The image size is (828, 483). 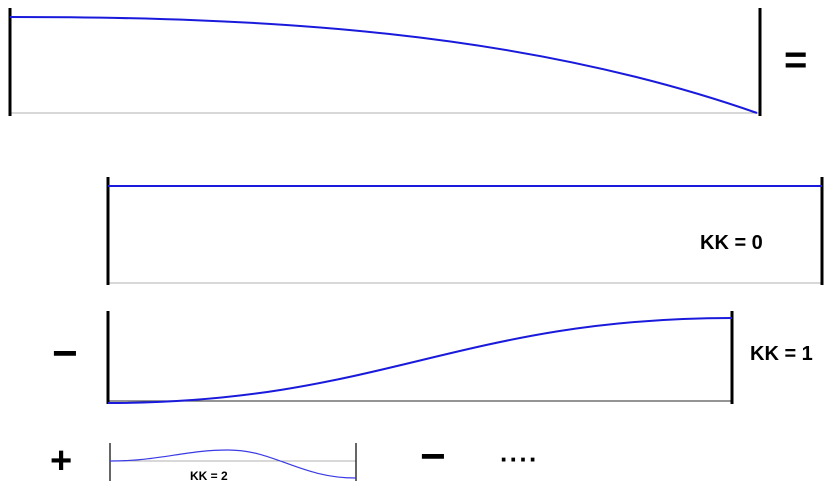 What do you see at coordinates (433, 456) in the screenshot?
I see `minus-sign-2: −` at bounding box center [433, 456].